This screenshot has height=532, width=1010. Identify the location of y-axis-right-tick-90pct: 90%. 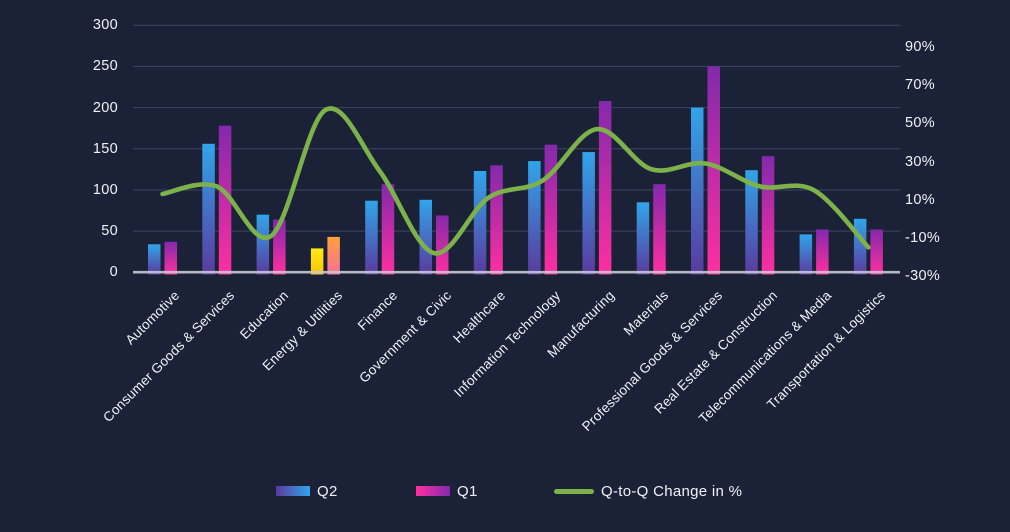
(920, 47).